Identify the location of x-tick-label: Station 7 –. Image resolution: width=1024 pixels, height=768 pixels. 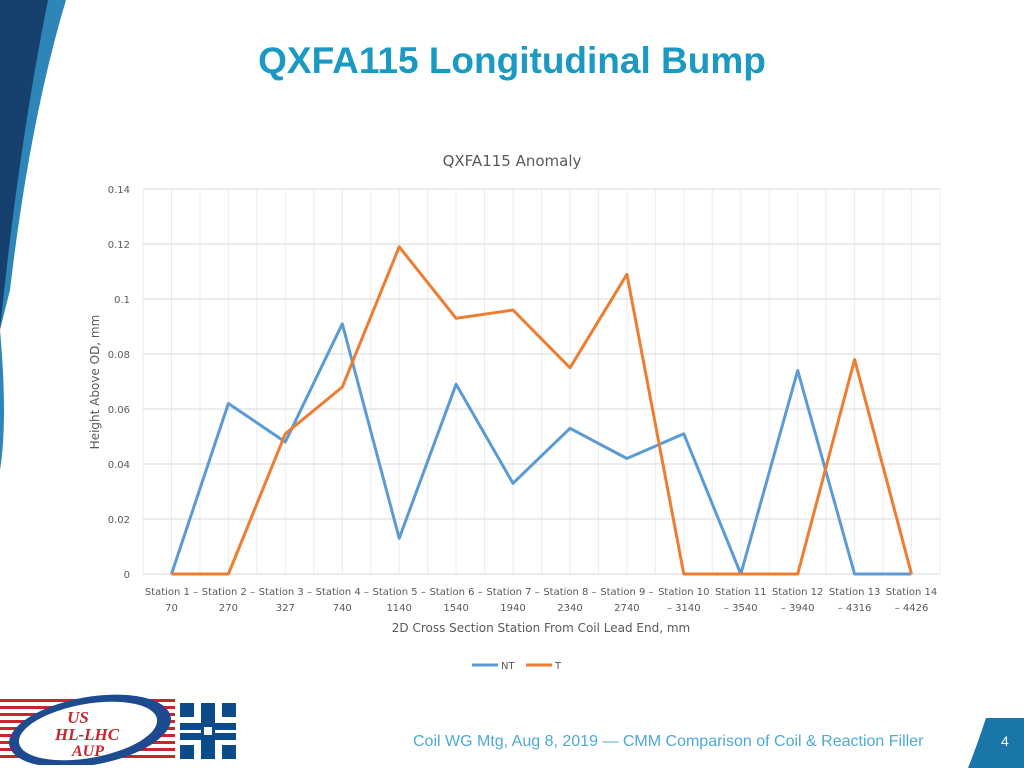
(512, 592).